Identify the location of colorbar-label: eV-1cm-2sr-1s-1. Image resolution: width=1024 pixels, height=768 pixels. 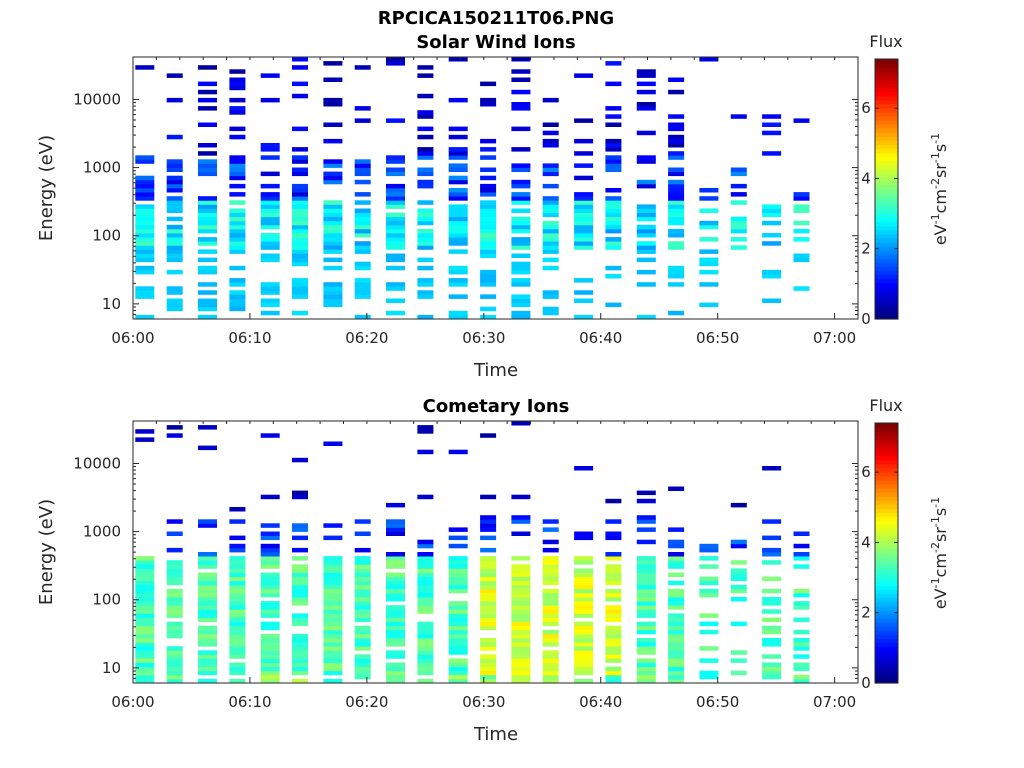
(939, 189).